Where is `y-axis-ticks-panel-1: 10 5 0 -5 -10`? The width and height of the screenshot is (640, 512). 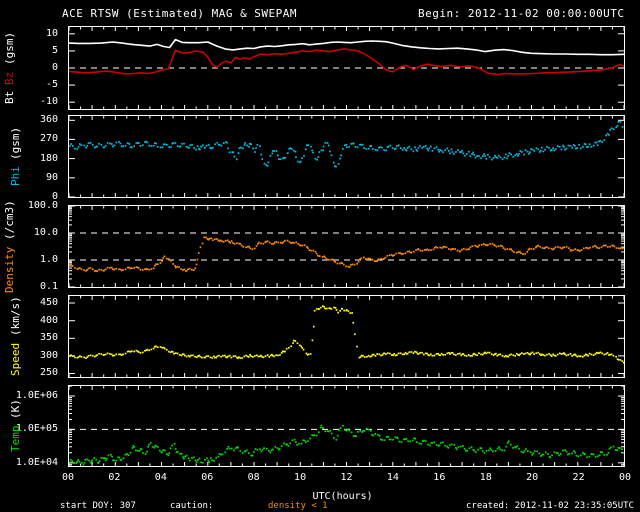
y-axis-ticks-panel-1: 10 5 0 -5 -10 is located at coordinates (31, 68).